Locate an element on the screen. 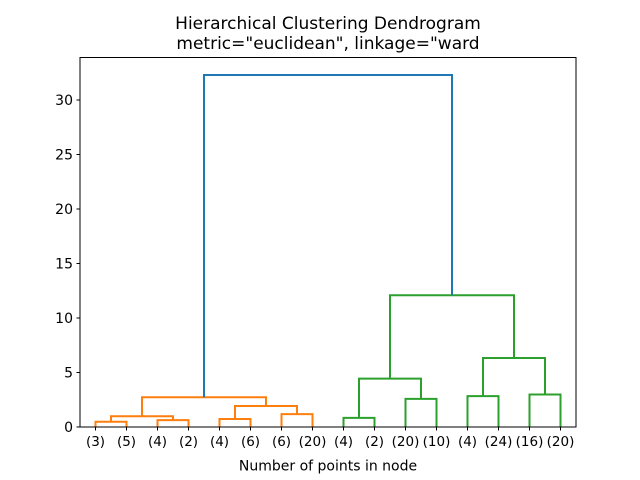  y-tick-label: 15 is located at coordinates (64, 265).